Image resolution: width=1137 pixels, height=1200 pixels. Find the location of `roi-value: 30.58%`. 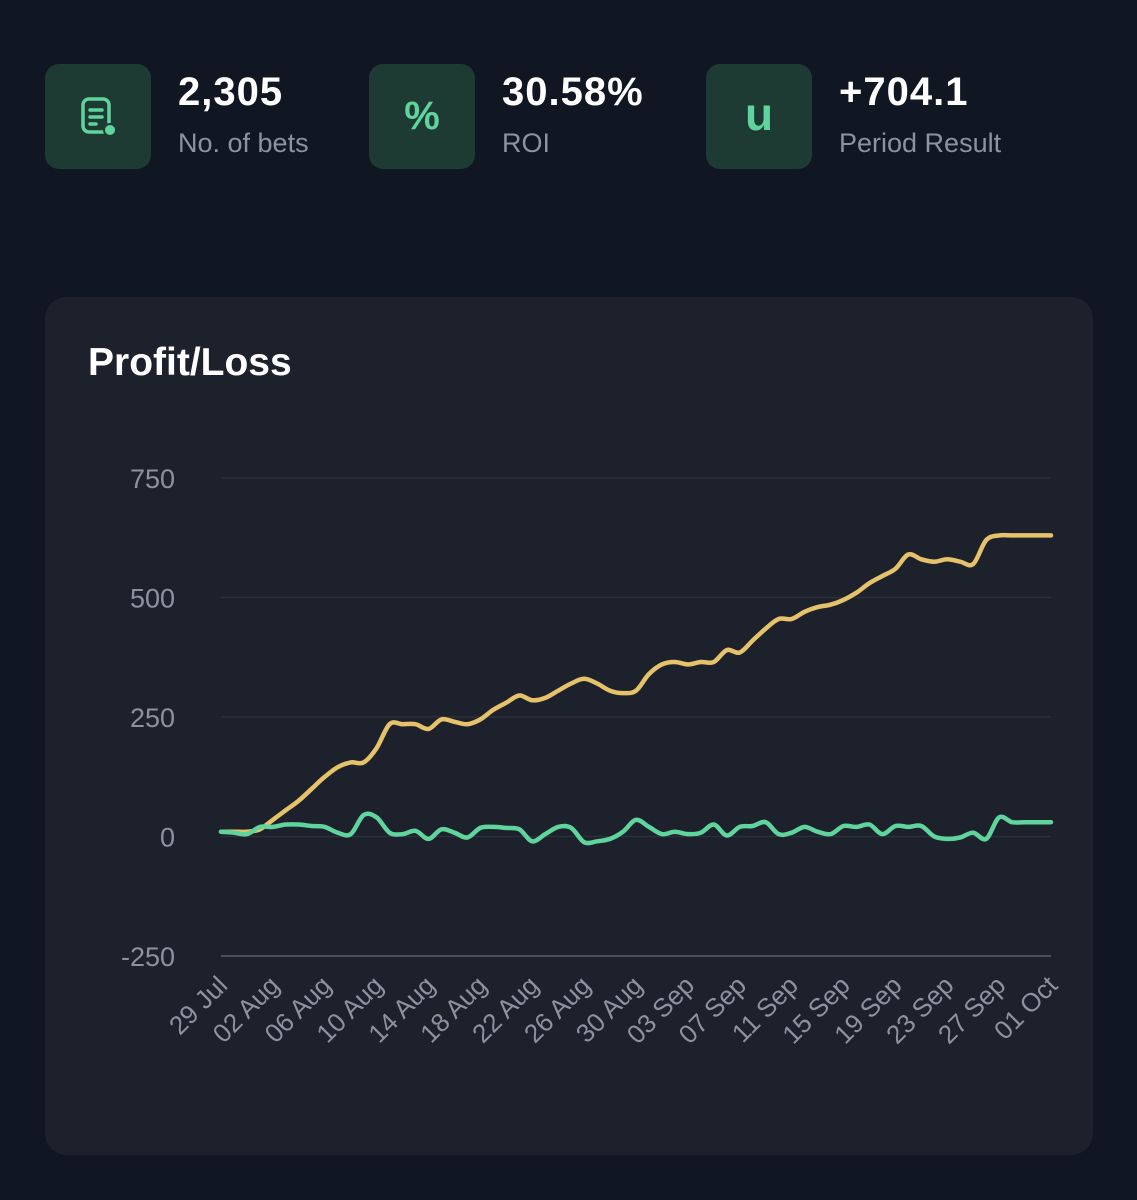

roi-value: 30.58% is located at coordinates (573, 92).